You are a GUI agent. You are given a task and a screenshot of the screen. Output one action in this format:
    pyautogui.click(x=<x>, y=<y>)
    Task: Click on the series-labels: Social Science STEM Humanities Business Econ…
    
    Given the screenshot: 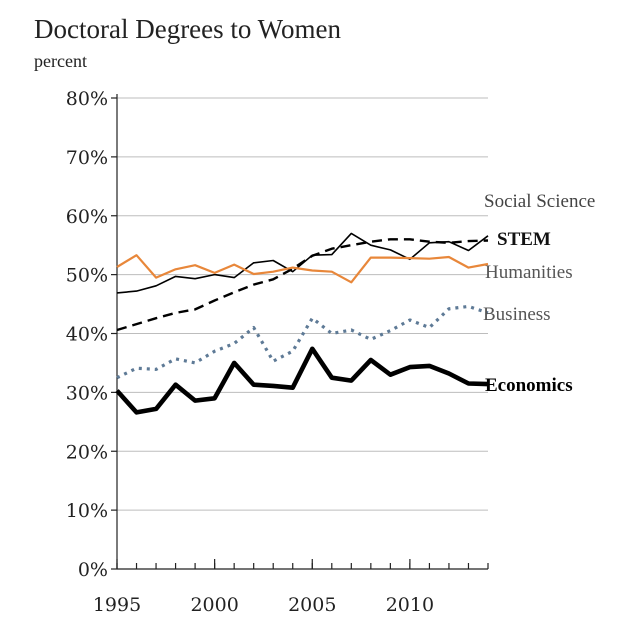 What is the action you would take?
    pyautogui.click(x=539, y=293)
    